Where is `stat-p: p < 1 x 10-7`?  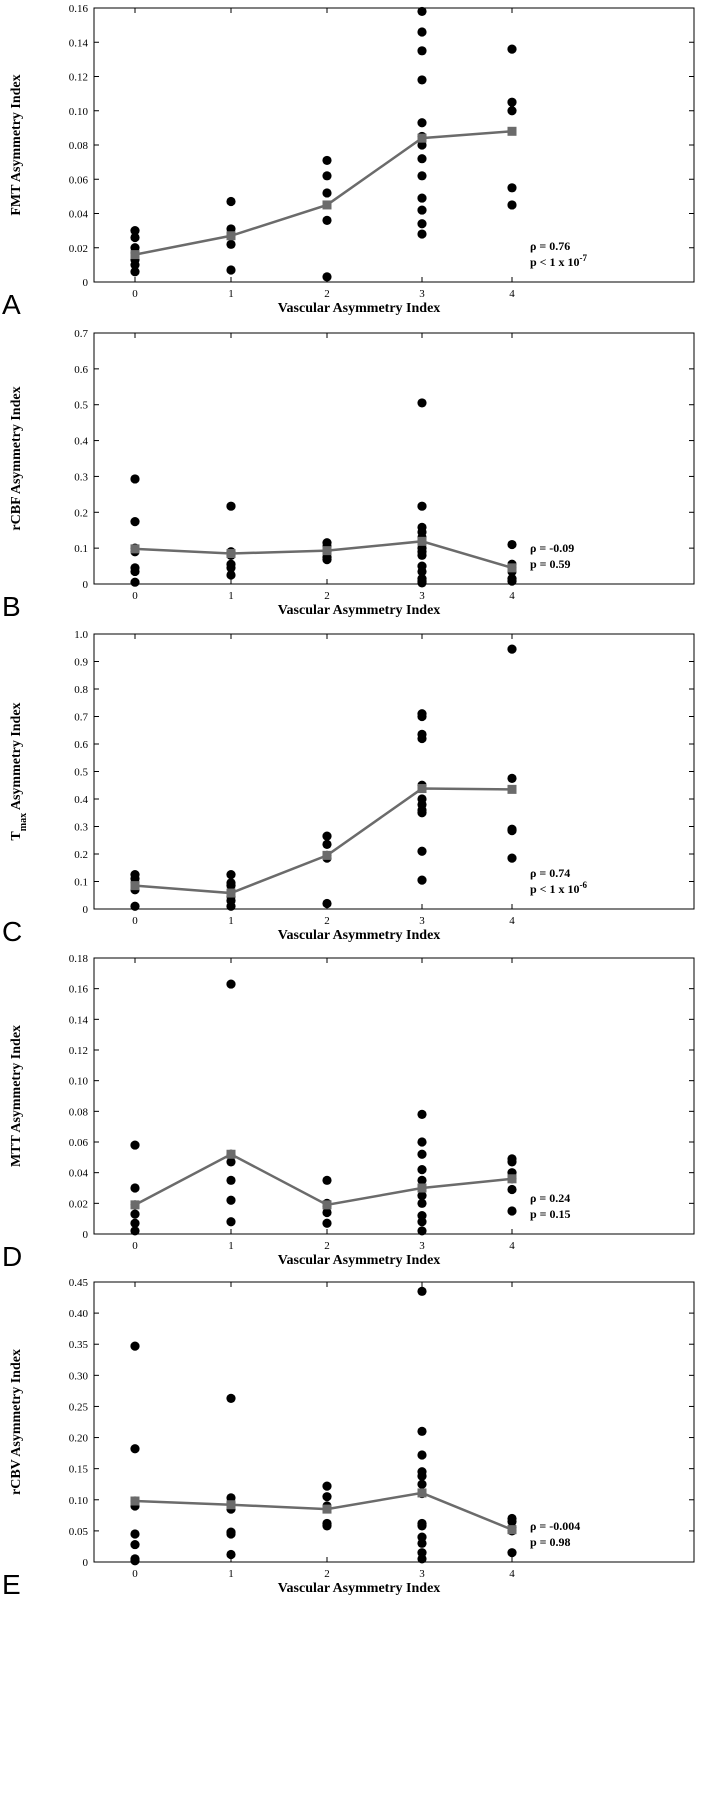
stat-p: p < 1 x 10-7 is located at coordinates (559, 261).